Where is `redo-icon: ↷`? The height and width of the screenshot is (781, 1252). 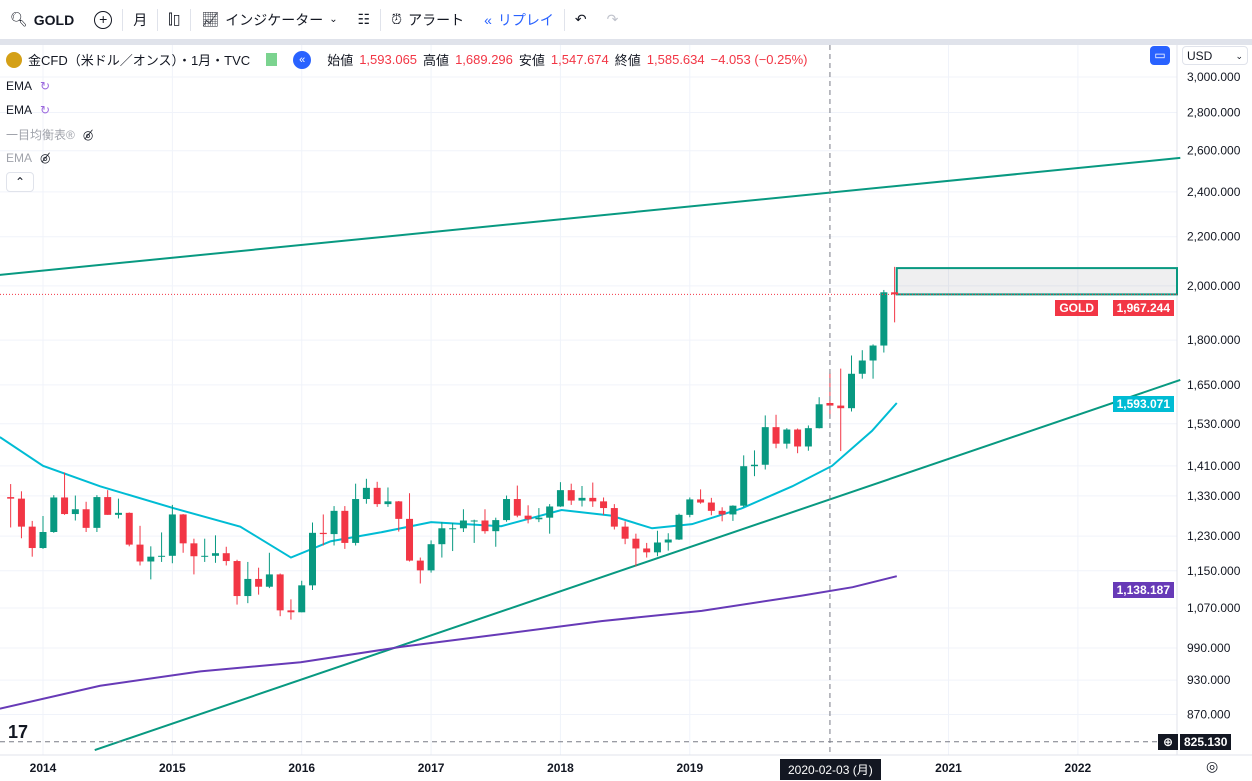 redo-icon: ↷ is located at coordinates (612, 19).